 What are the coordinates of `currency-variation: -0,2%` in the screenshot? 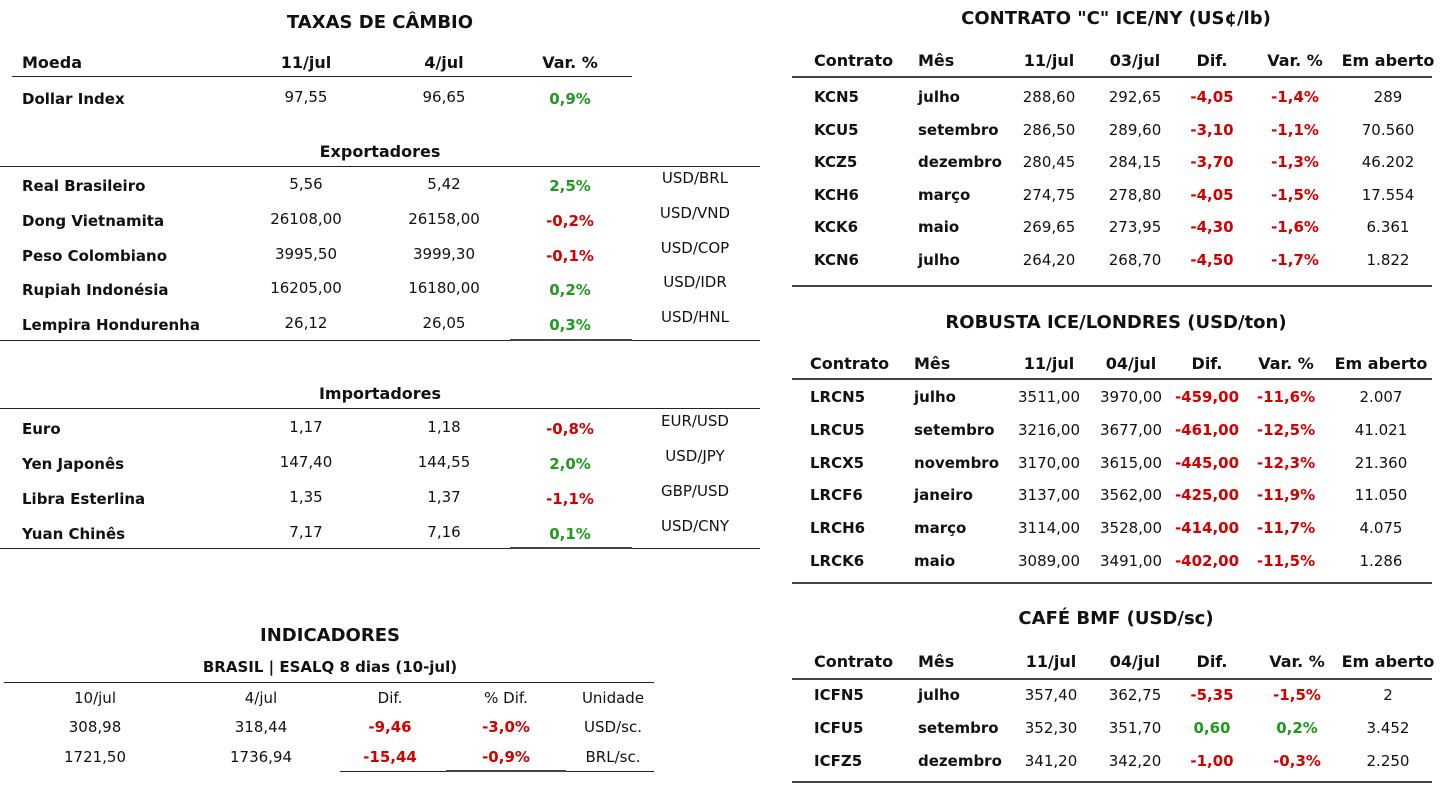 It's located at (570, 220).